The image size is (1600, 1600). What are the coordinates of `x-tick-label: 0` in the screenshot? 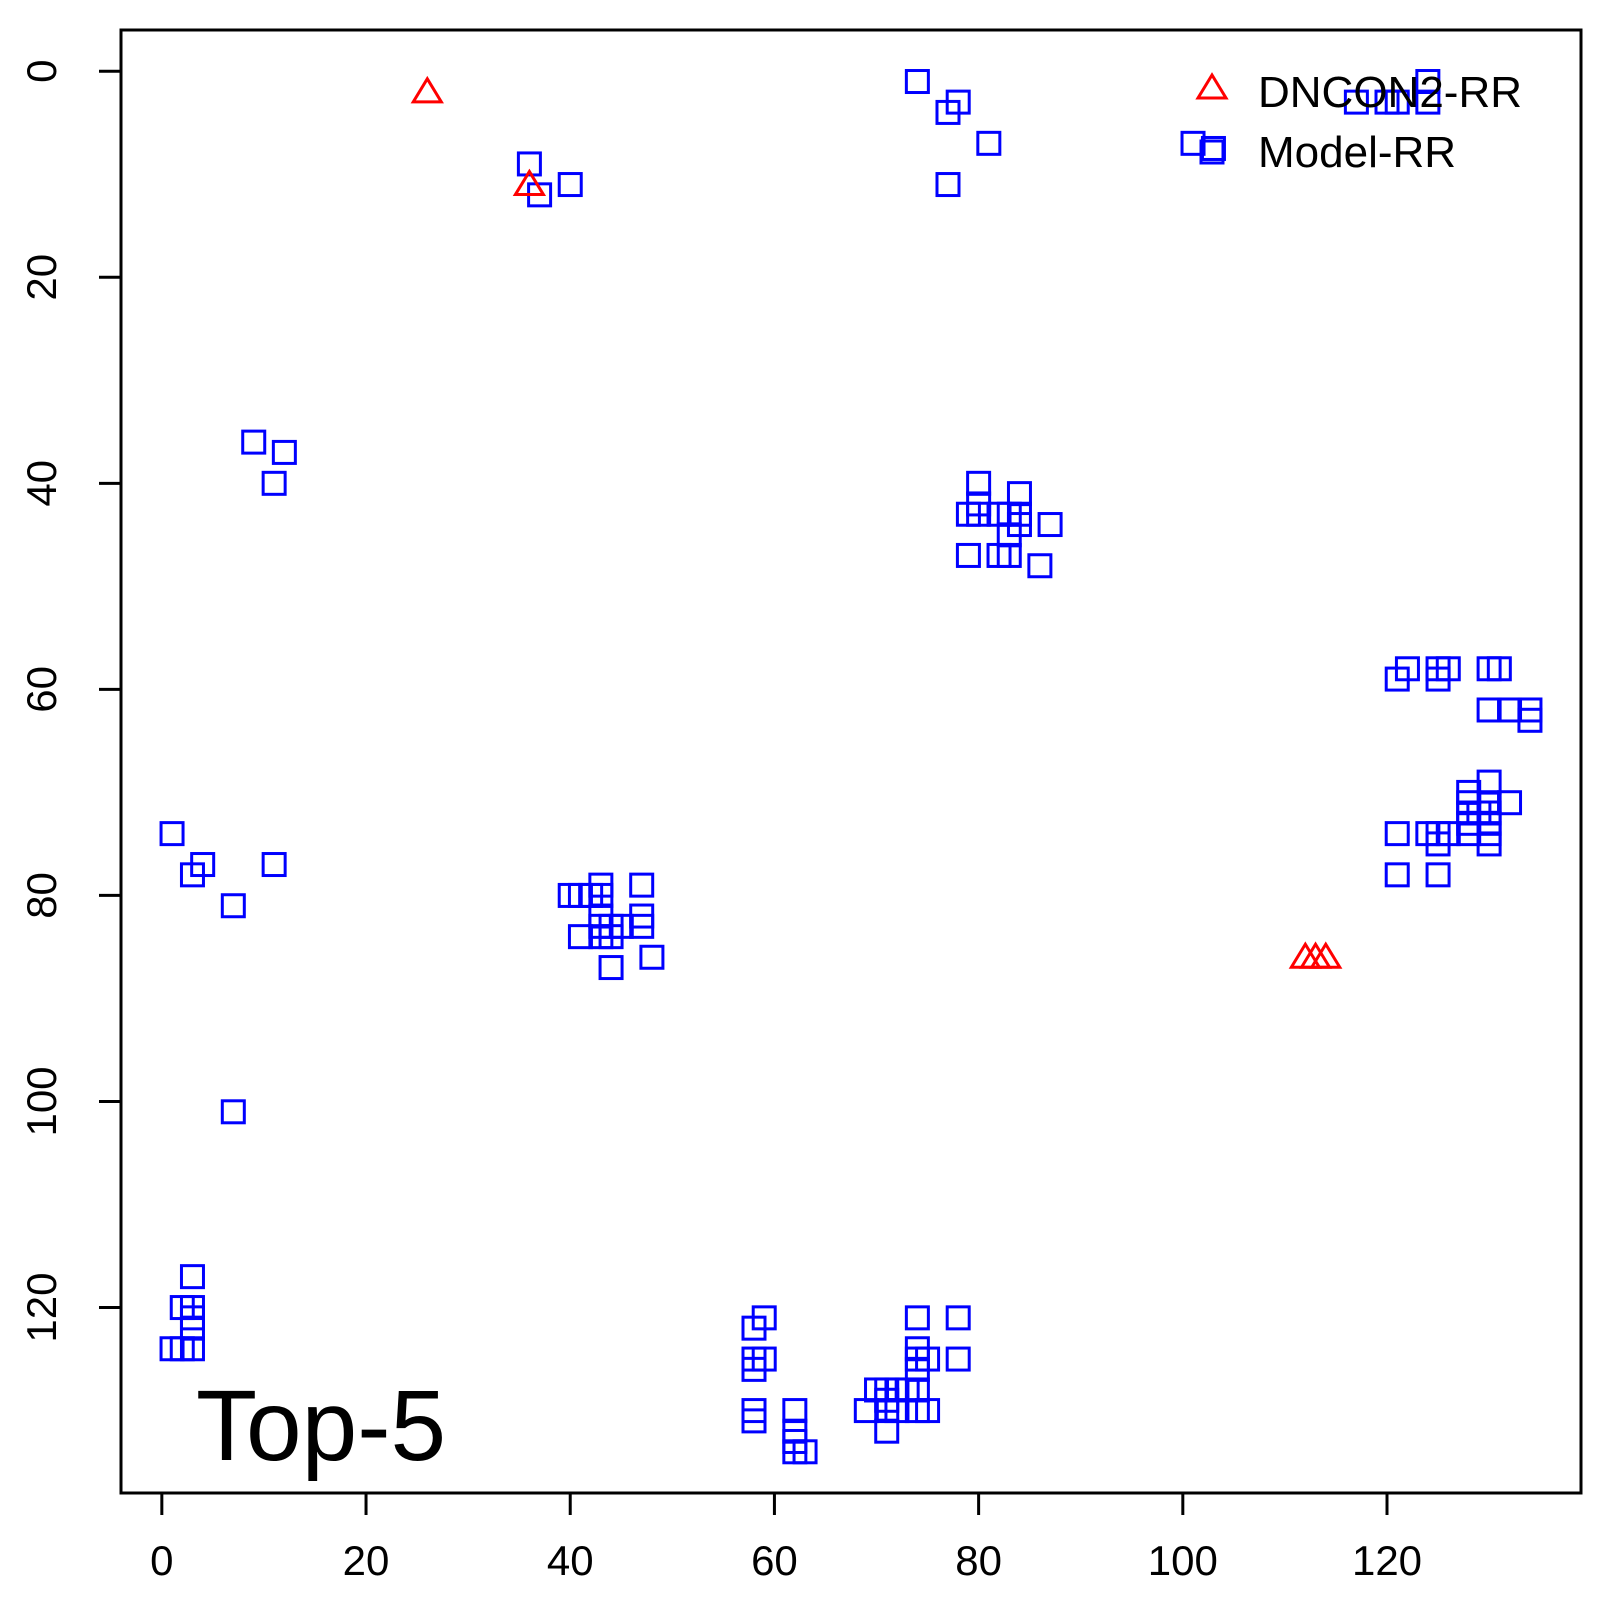 It's located at (161, 1560).